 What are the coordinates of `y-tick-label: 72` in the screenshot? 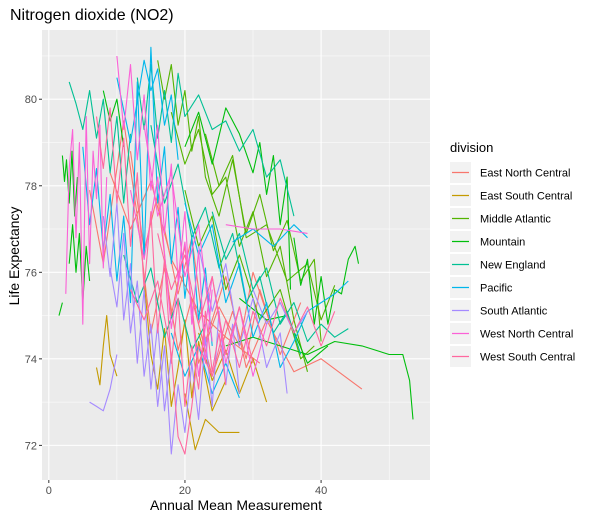 It's located at (31, 446).